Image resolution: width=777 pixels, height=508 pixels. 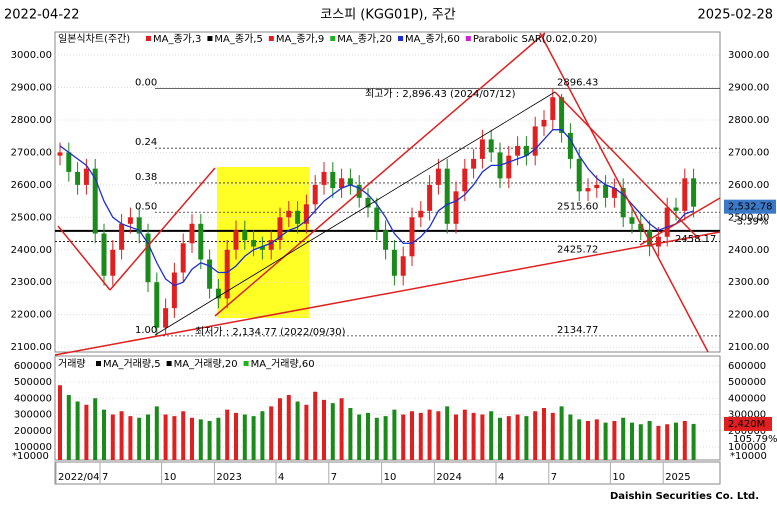 What do you see at coordinates (33, 415) in the screenshot?
I see `y-tick-label: 300000` at bounding box center [33, 415].